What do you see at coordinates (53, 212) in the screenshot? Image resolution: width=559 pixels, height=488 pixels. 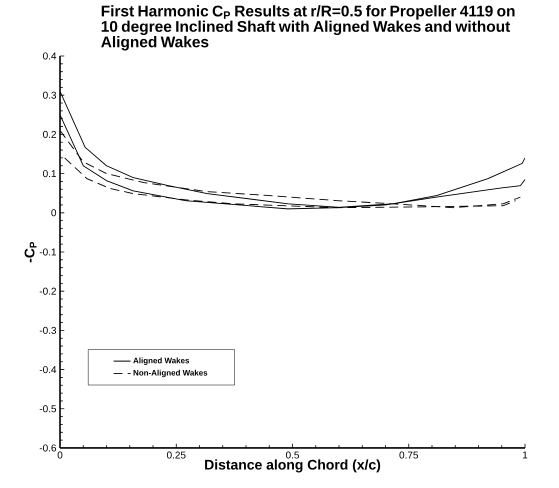 I see `y-tick-label: 0` at bounding box center [53, 212].